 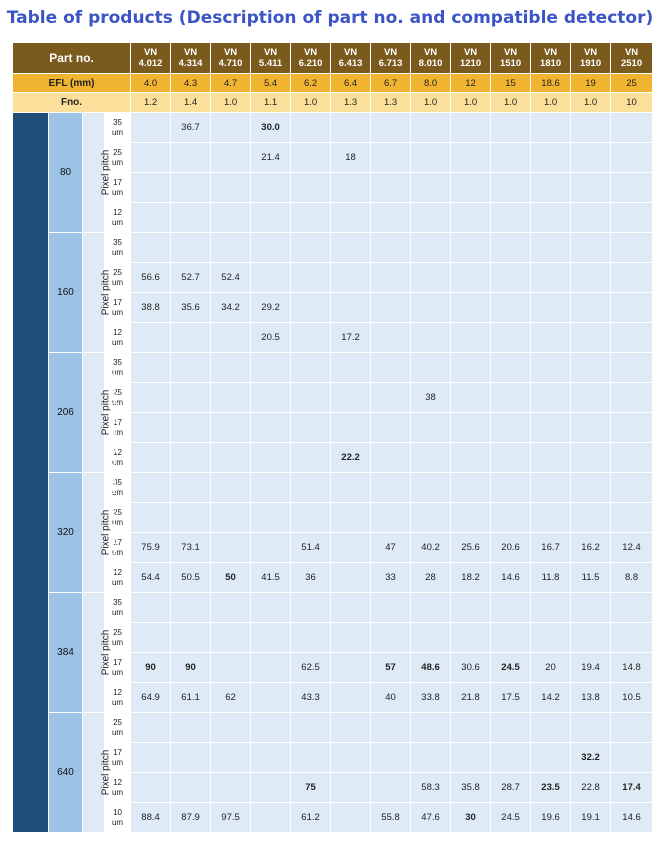 I want to click on value-cell: 52.4, so click(x=231, y=277).